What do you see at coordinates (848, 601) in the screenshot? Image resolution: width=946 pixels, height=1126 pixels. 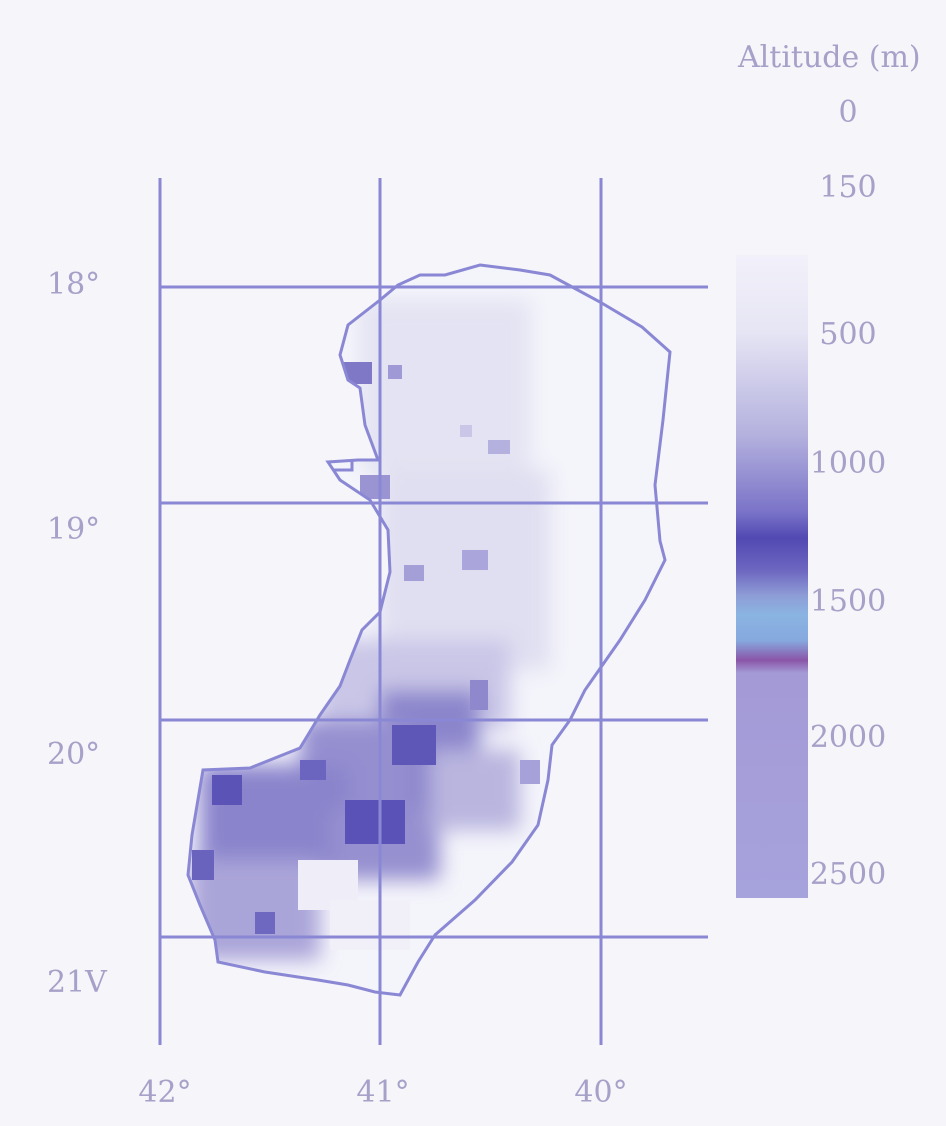 I see `legend-tick-1500: 1500` at bounding box center [848, 601].